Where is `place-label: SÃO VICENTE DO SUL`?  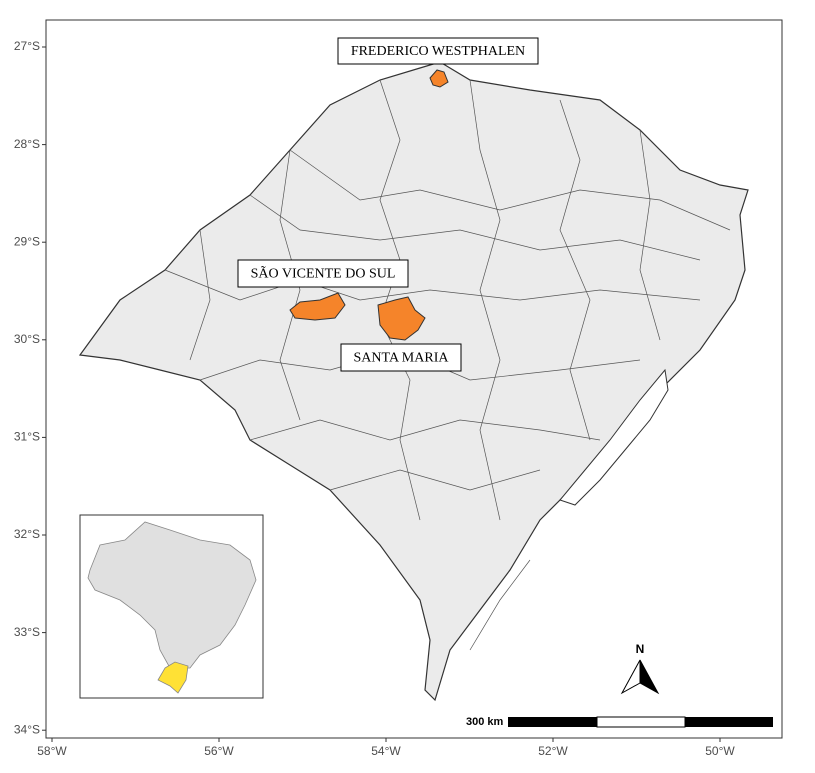 place-label: SÃO VICENTE DO SUL is located at coordinates (323, 274).